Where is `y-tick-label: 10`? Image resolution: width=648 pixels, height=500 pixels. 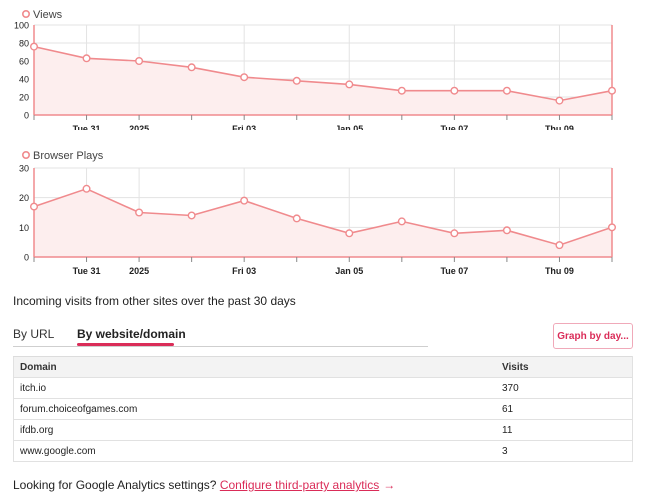
y-tick-label: 10 is located at coordinates (24, 228).